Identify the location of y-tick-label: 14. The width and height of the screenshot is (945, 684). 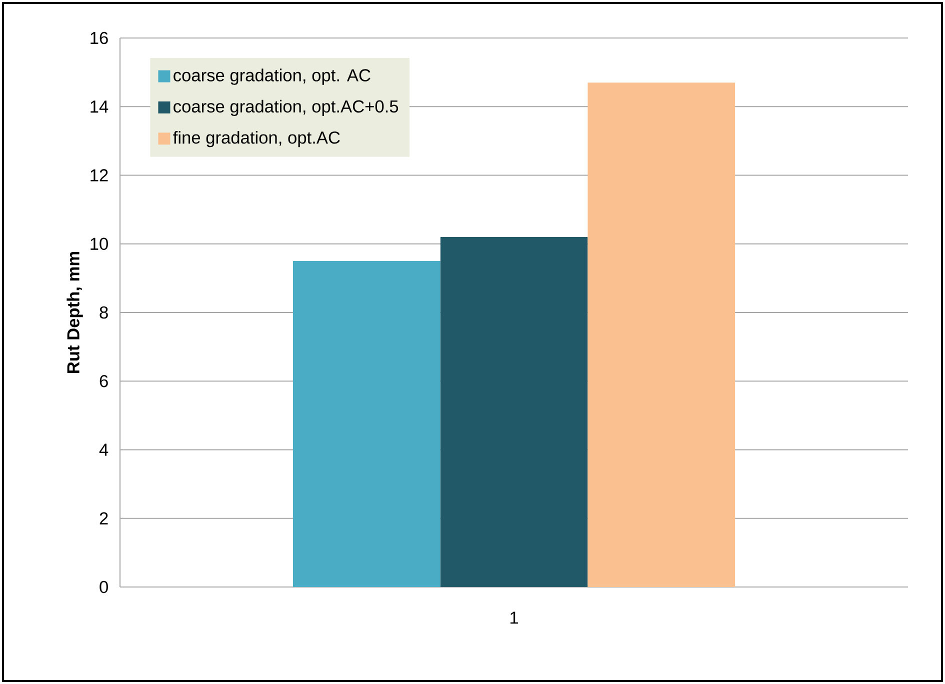
(99, 106).